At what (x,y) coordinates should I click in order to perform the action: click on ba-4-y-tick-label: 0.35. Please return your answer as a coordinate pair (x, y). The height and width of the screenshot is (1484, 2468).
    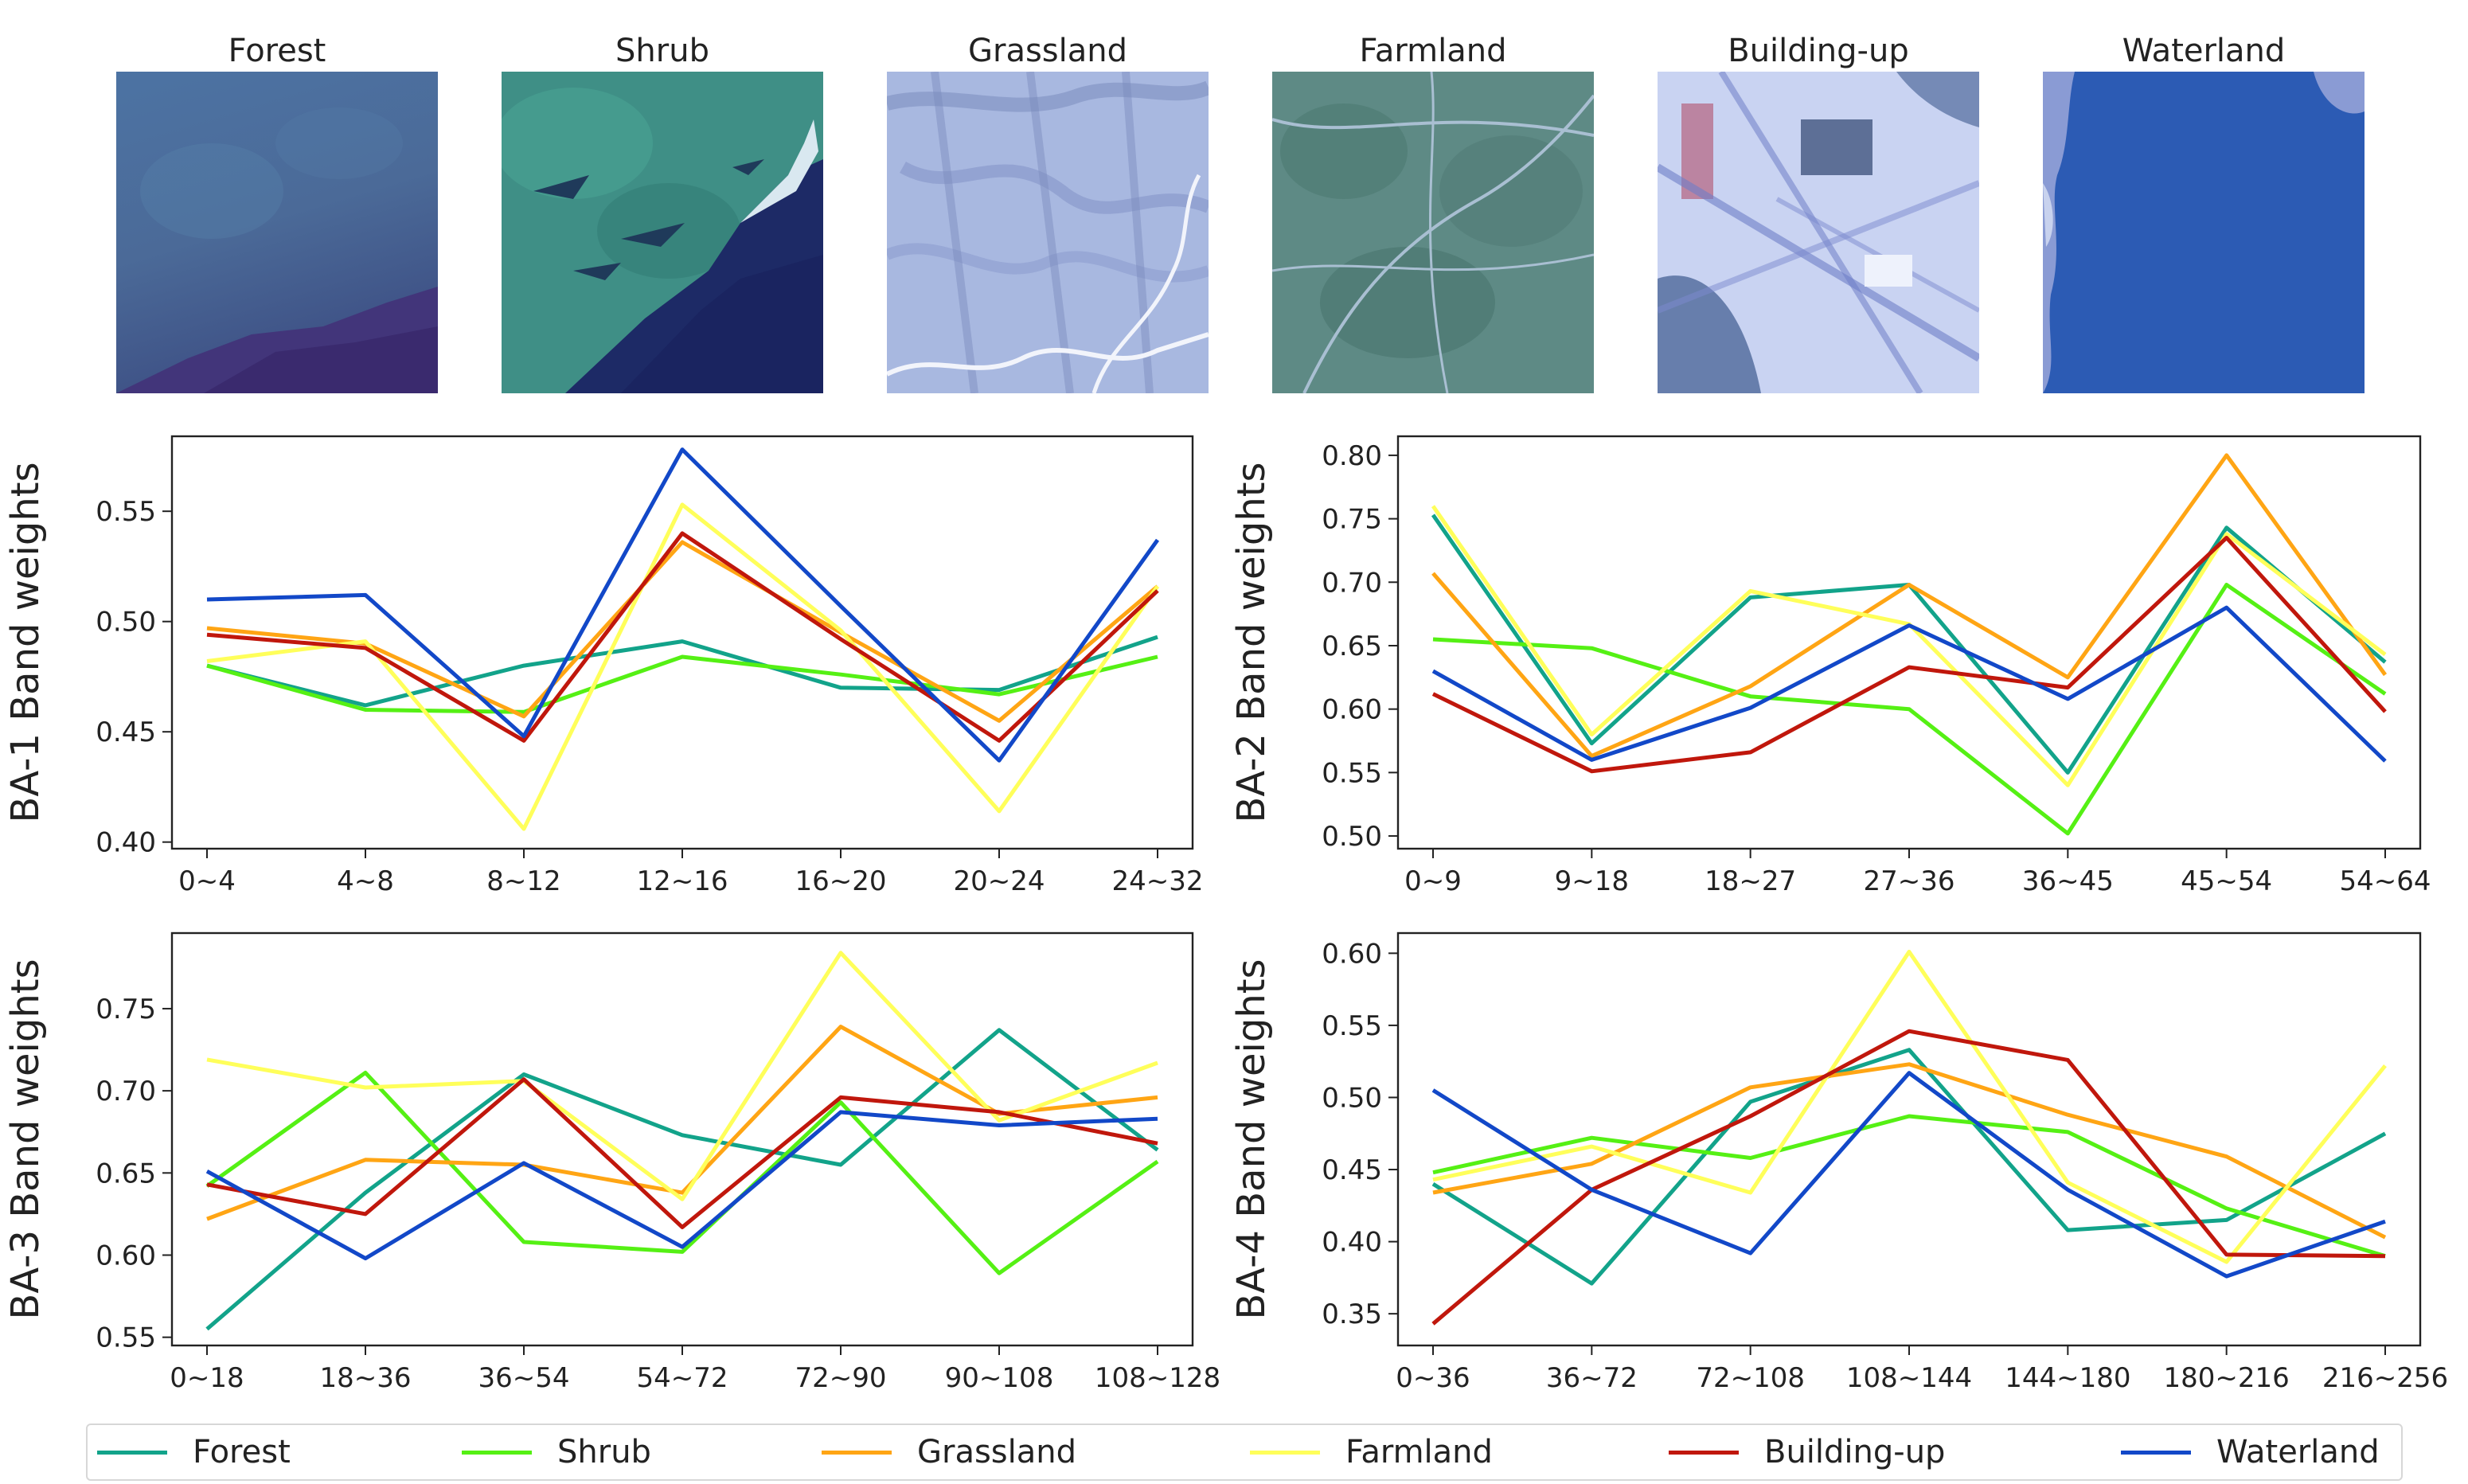
    Looking at the image, I should click on (1352, 1314).